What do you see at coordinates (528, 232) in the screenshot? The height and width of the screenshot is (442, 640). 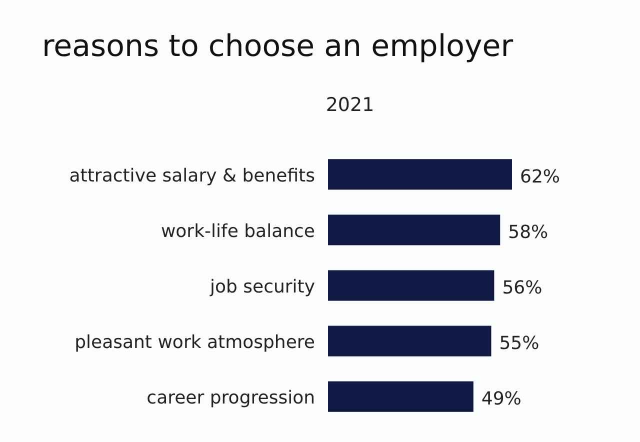 I see `data-label: 58%` at bounding box center [528, 232].